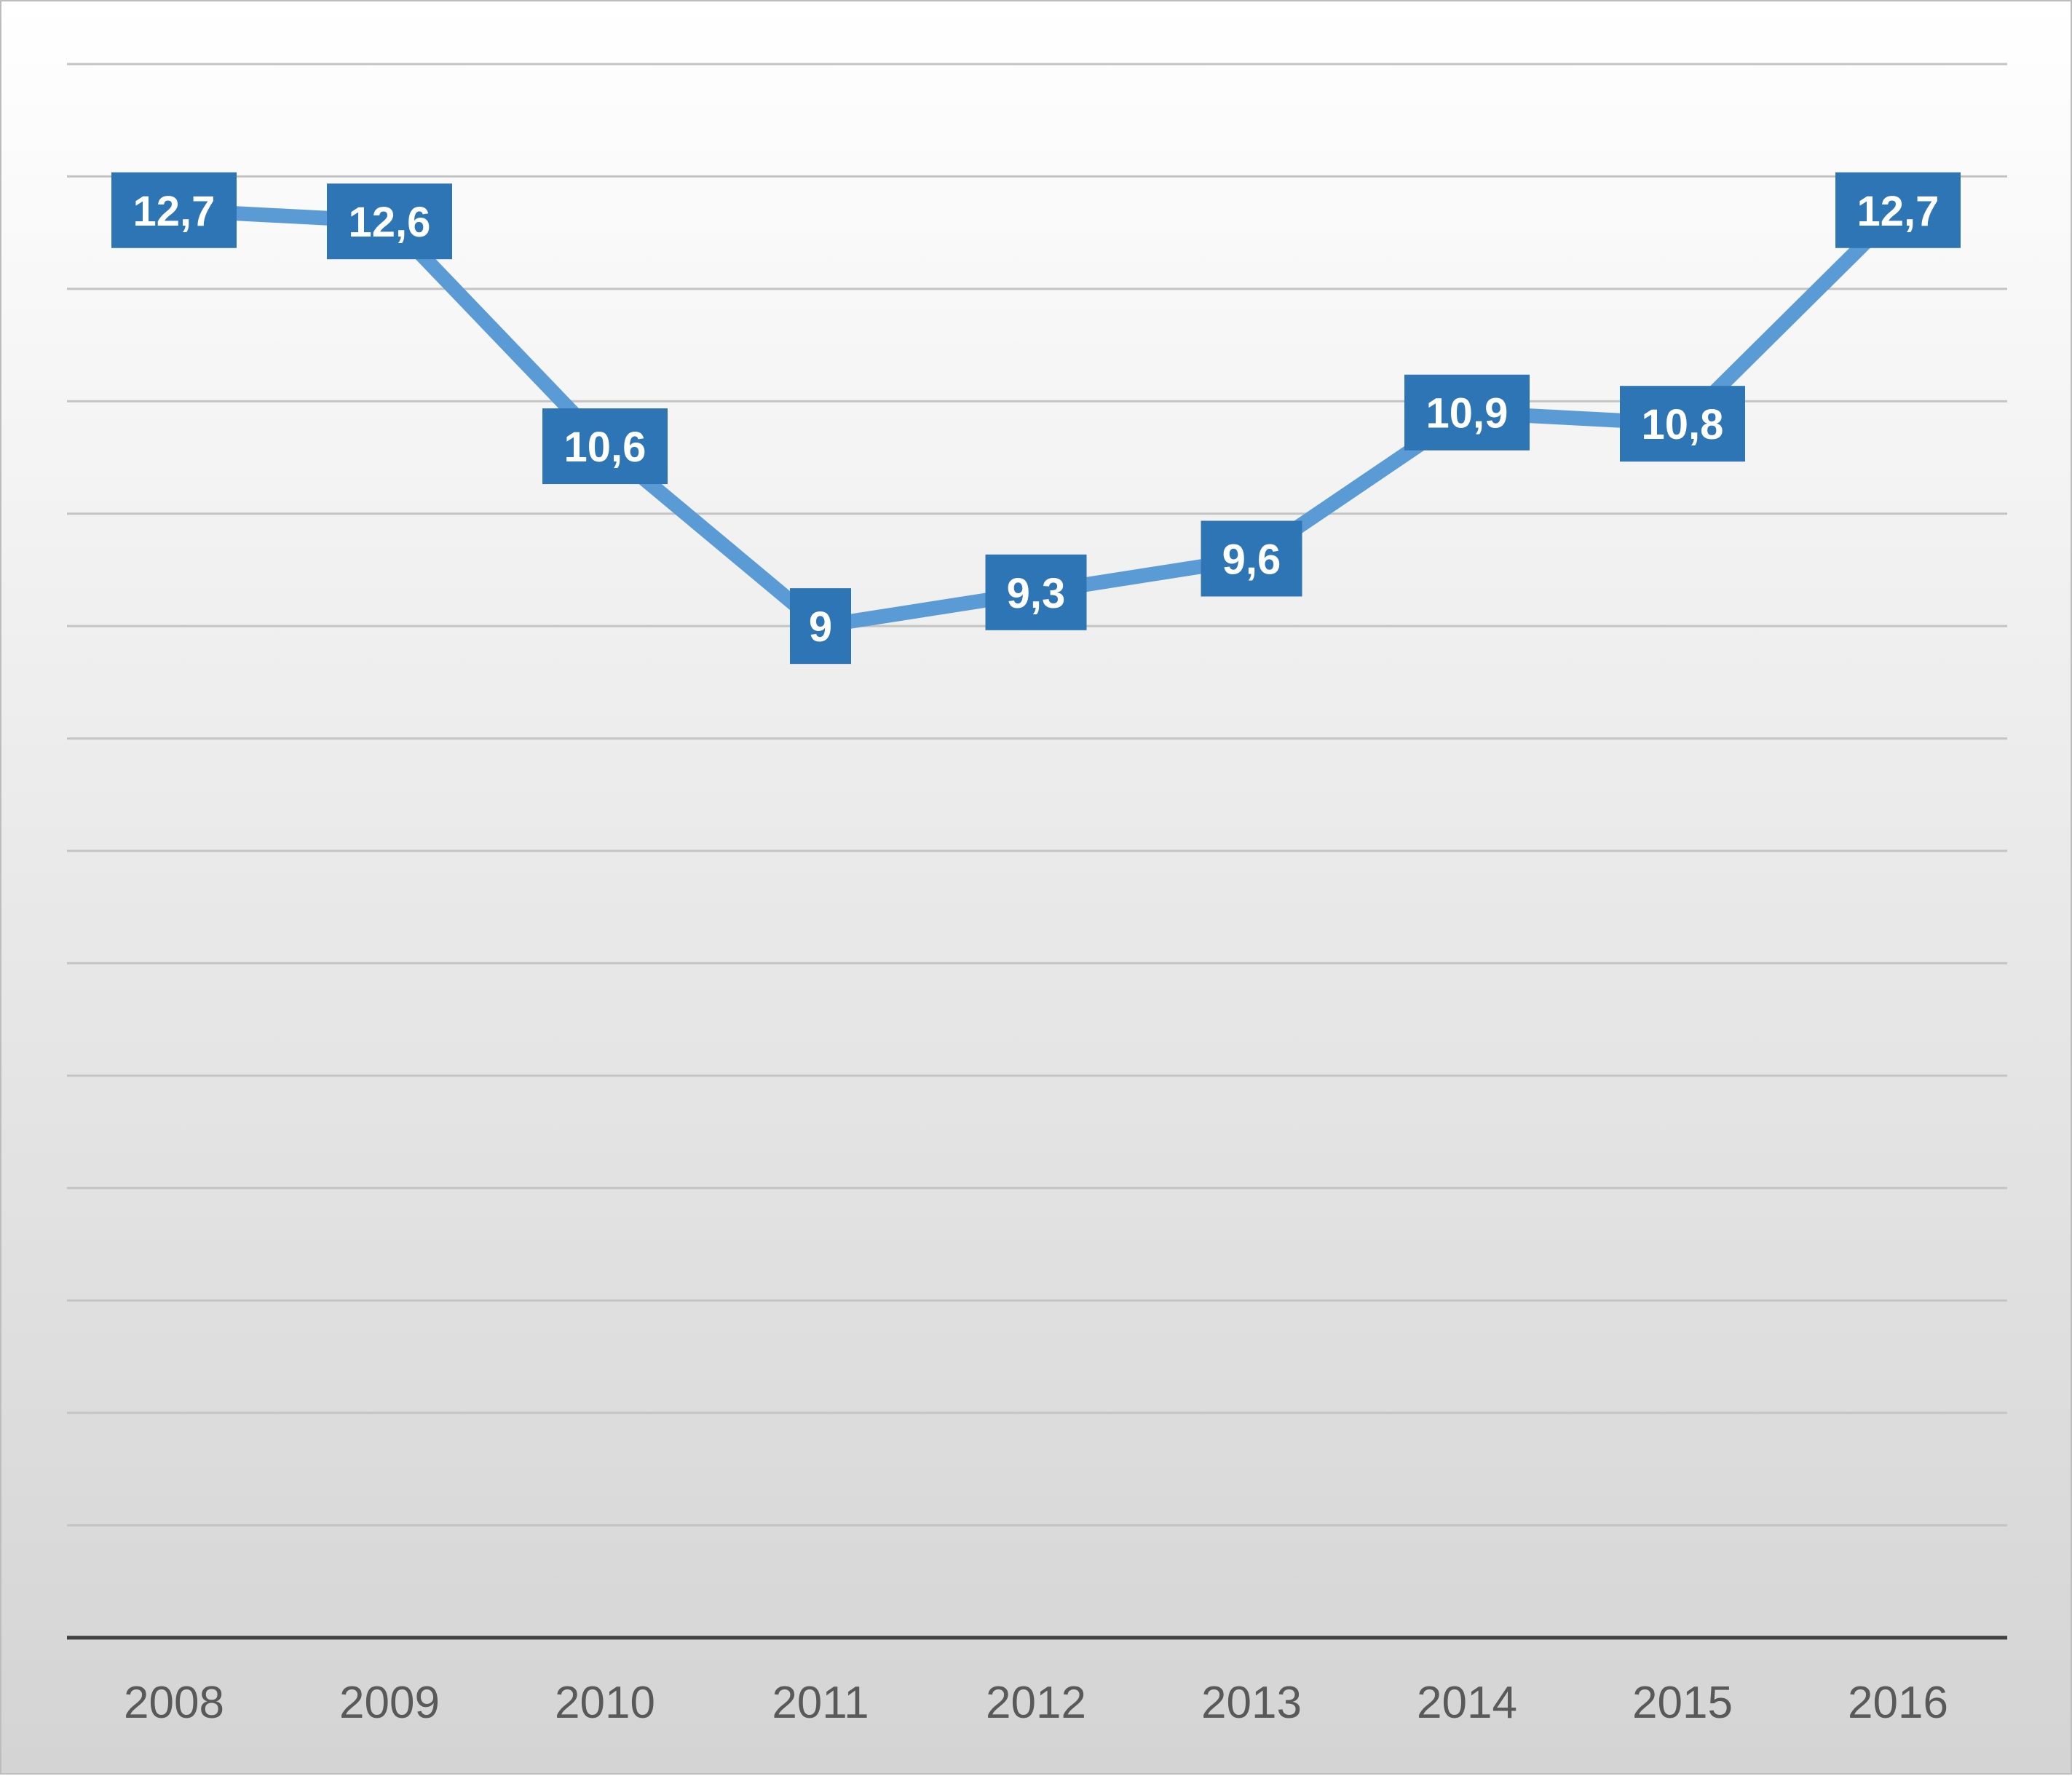 This screenshot has width=2072, height=1776. I want to click on data-label-text: 12,6, so click(390, 223).